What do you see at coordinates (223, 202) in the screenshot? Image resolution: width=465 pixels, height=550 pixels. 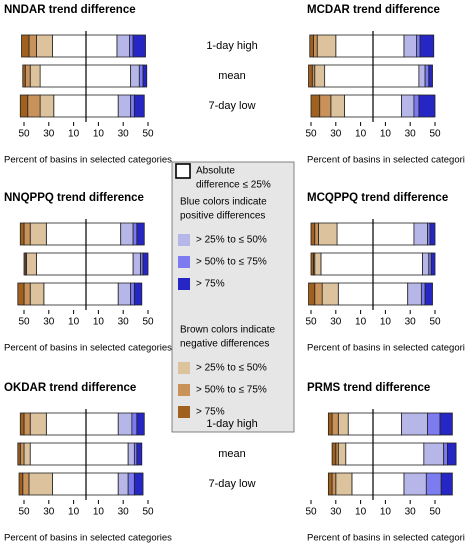 I see `legend-heading: Blue colors indicate` at bounding box center [223, 202].